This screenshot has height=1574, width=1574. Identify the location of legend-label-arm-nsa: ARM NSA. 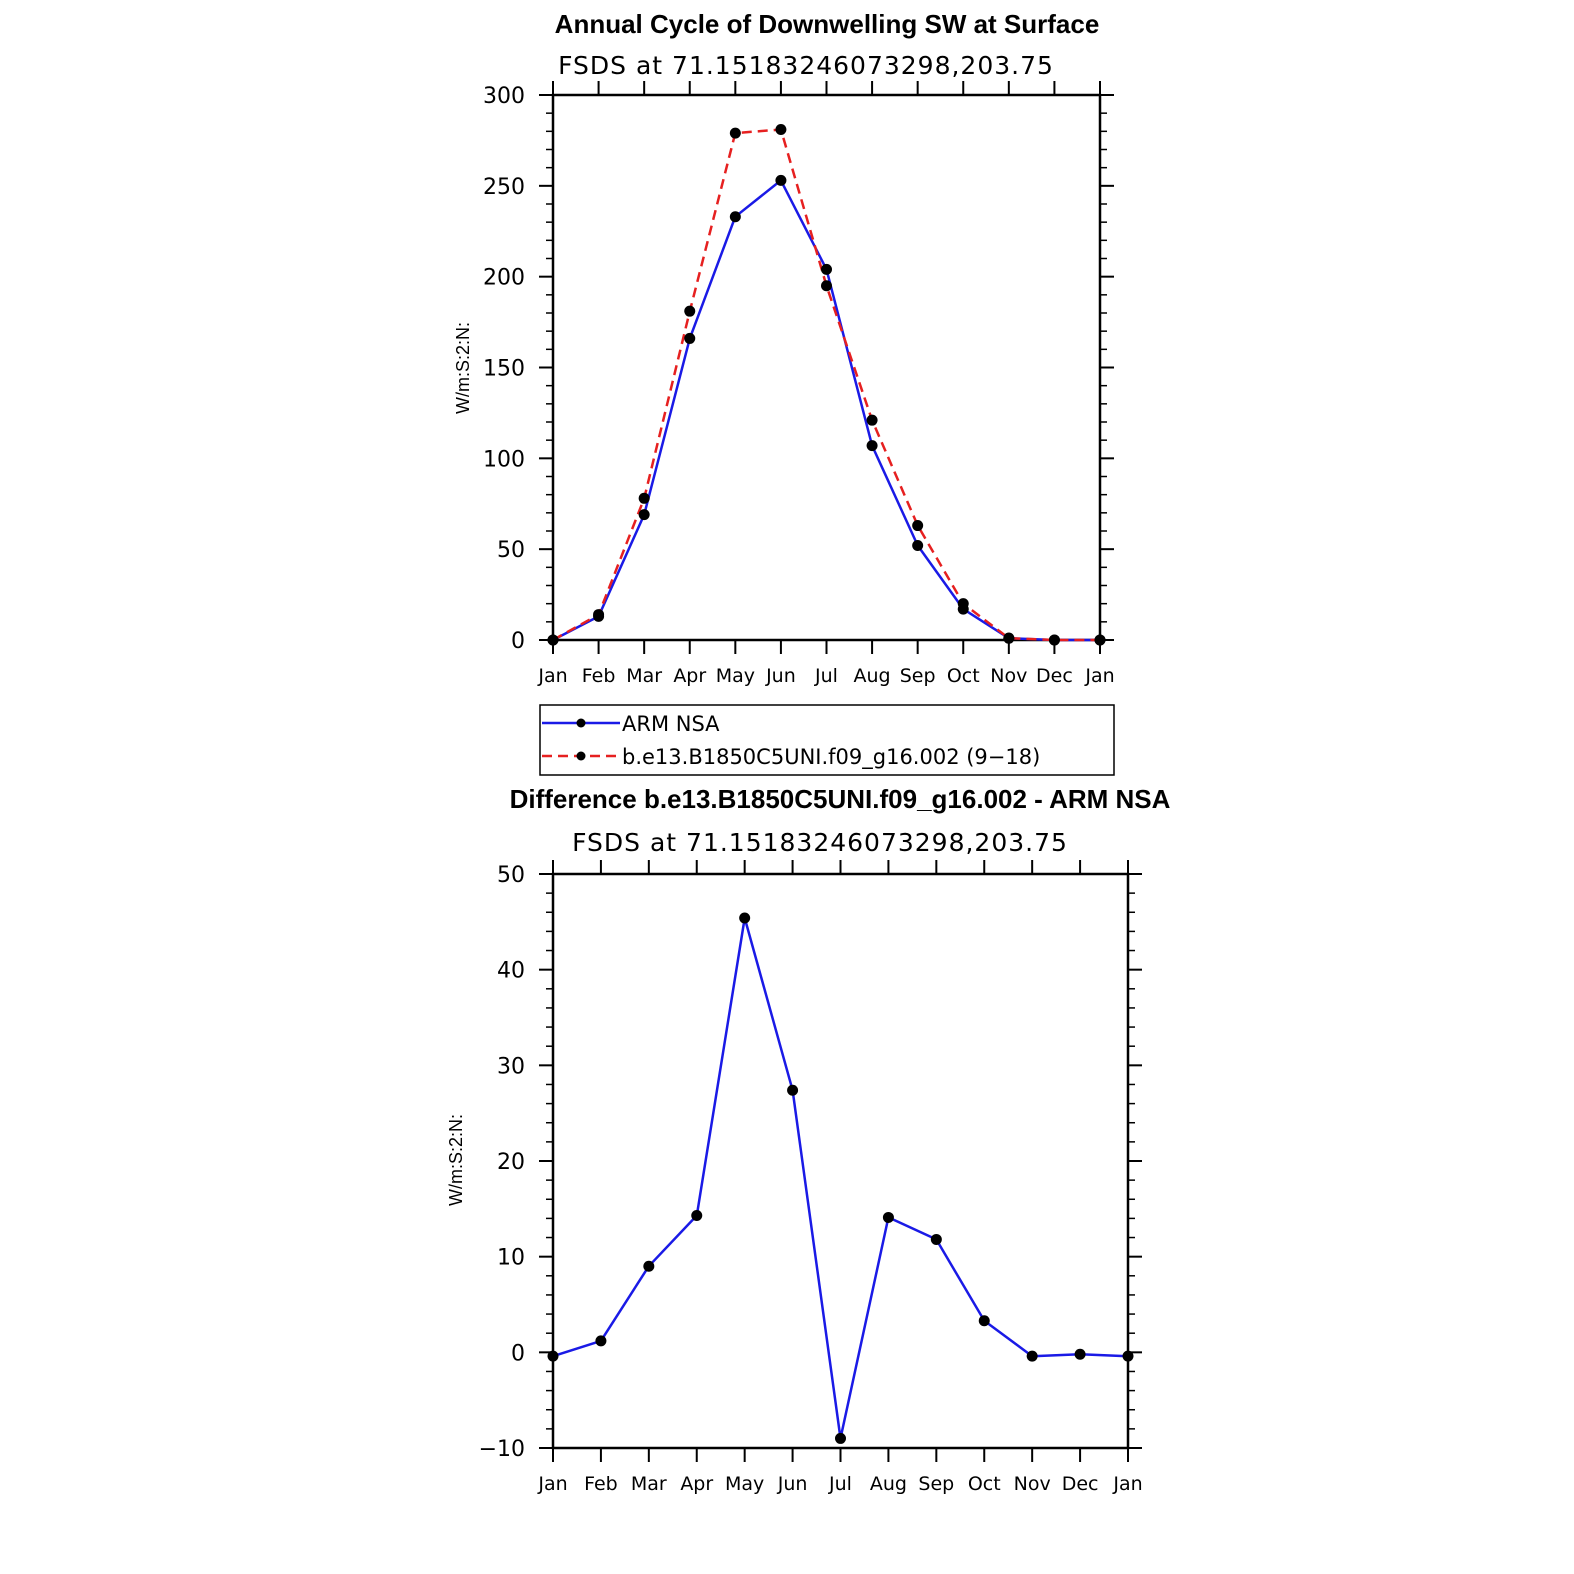
(671, 724).